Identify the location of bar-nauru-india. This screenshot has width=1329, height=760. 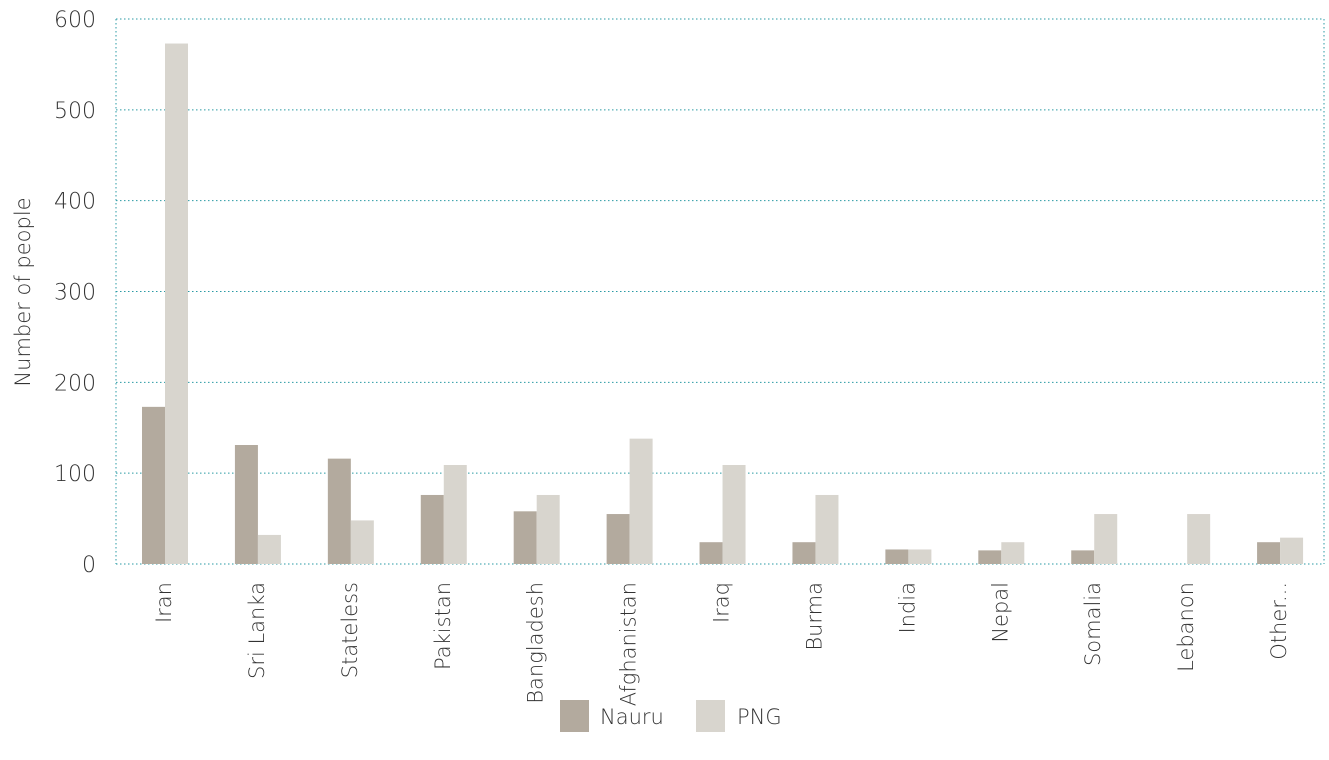
(897, 556).